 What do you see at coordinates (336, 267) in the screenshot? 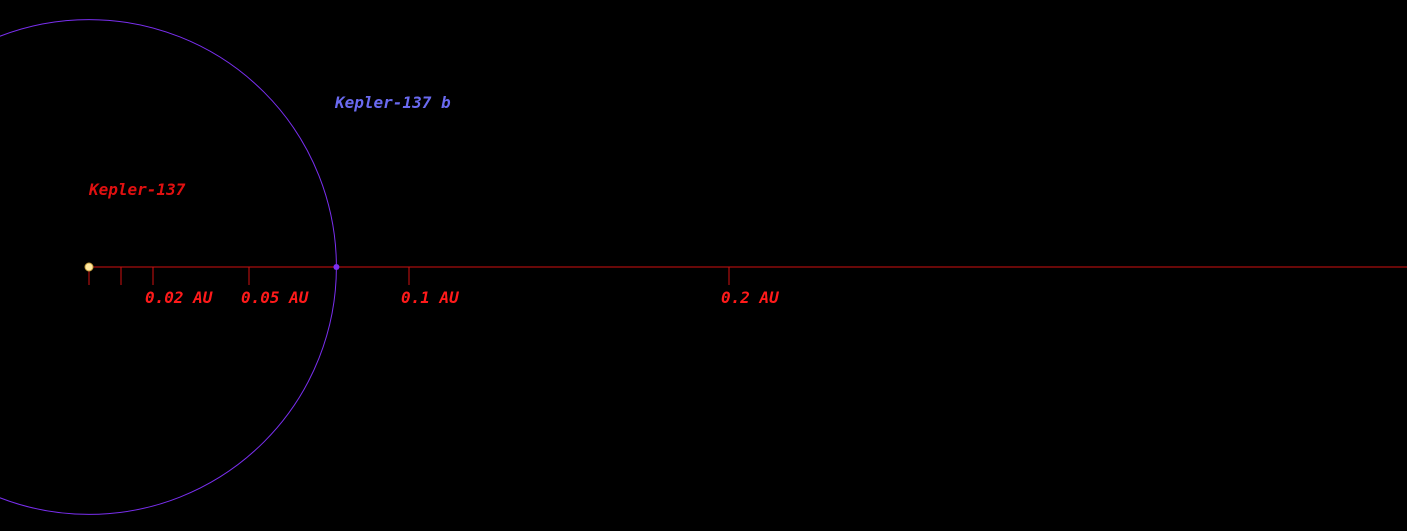
I see `planet-marker` at bounding box center [336, 267].